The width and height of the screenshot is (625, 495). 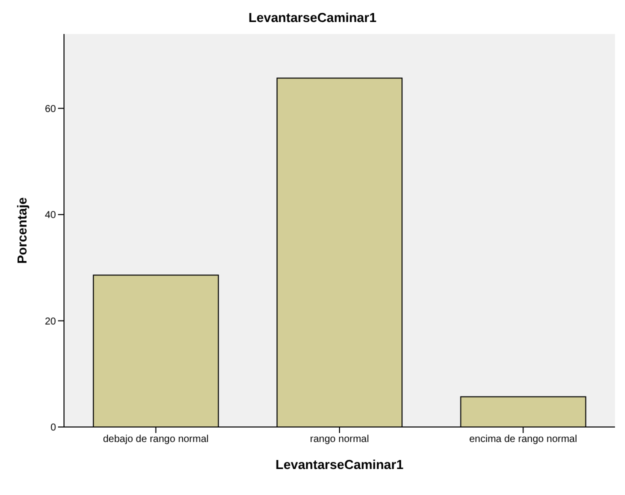 What do you see at coordinates (339, 440) in the screenshot?
I see `x-tick-label: rango normal` at bounding box center [339, 440].